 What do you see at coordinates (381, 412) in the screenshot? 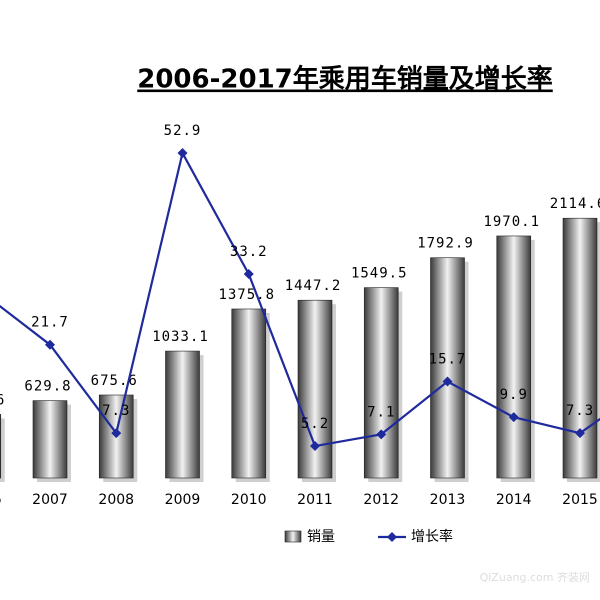
I see `data-label: 7.1` at bounding box center [381, 412].